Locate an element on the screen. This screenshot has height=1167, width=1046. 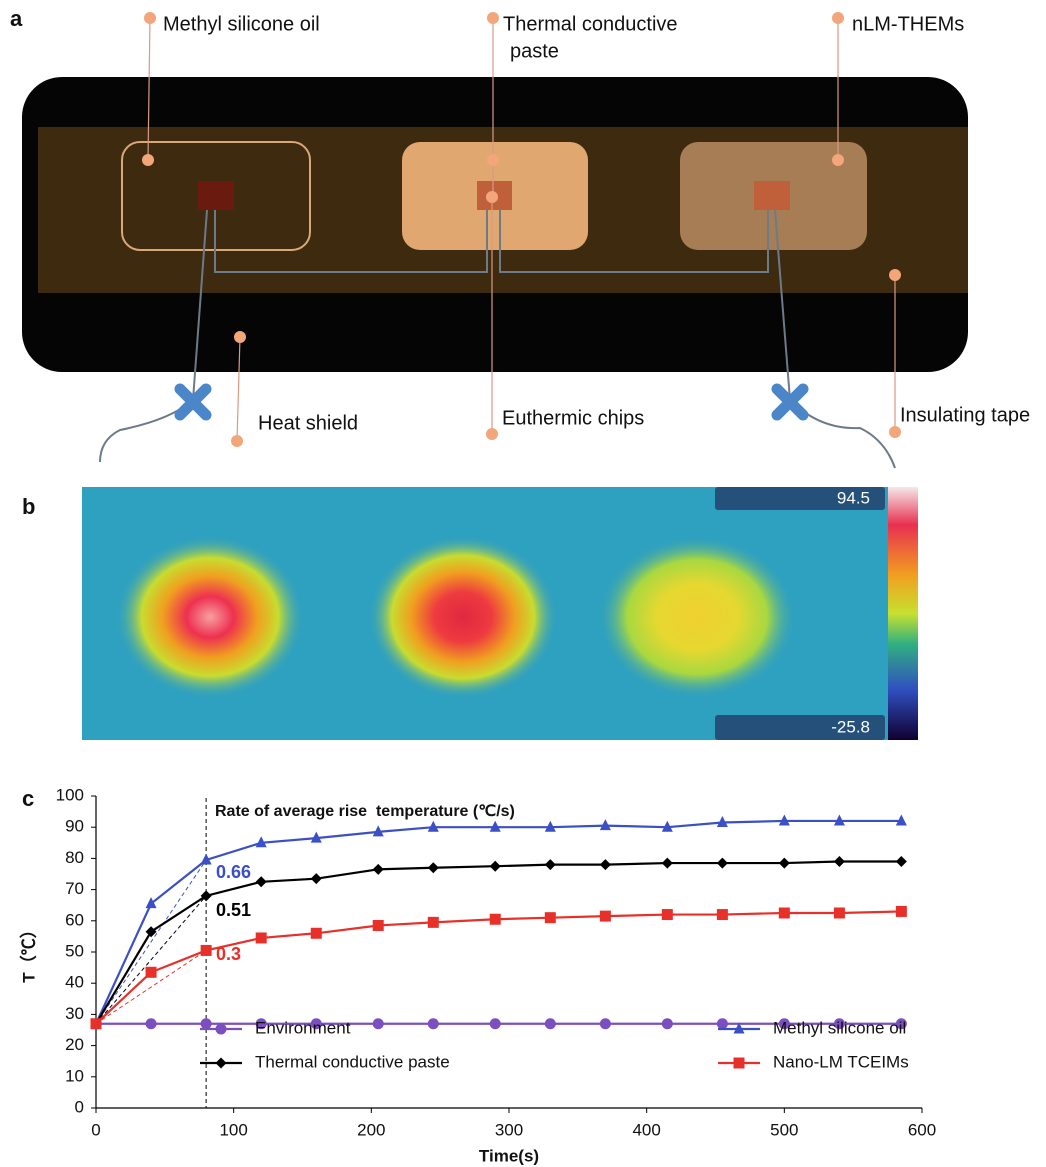
x-tick-label: 400 is located at coordinates (646, 1129).